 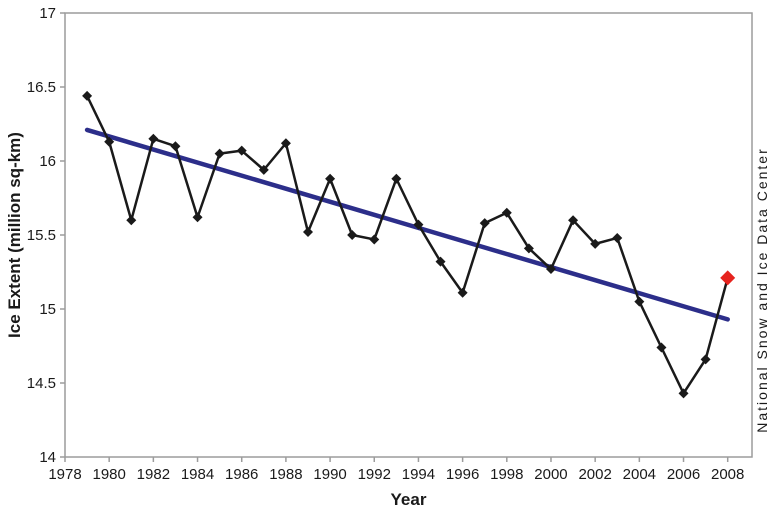 What do you see at coordinates (573, 220) in the screenshot?
I see `data-point-2001` at bounding box center [573, 220].